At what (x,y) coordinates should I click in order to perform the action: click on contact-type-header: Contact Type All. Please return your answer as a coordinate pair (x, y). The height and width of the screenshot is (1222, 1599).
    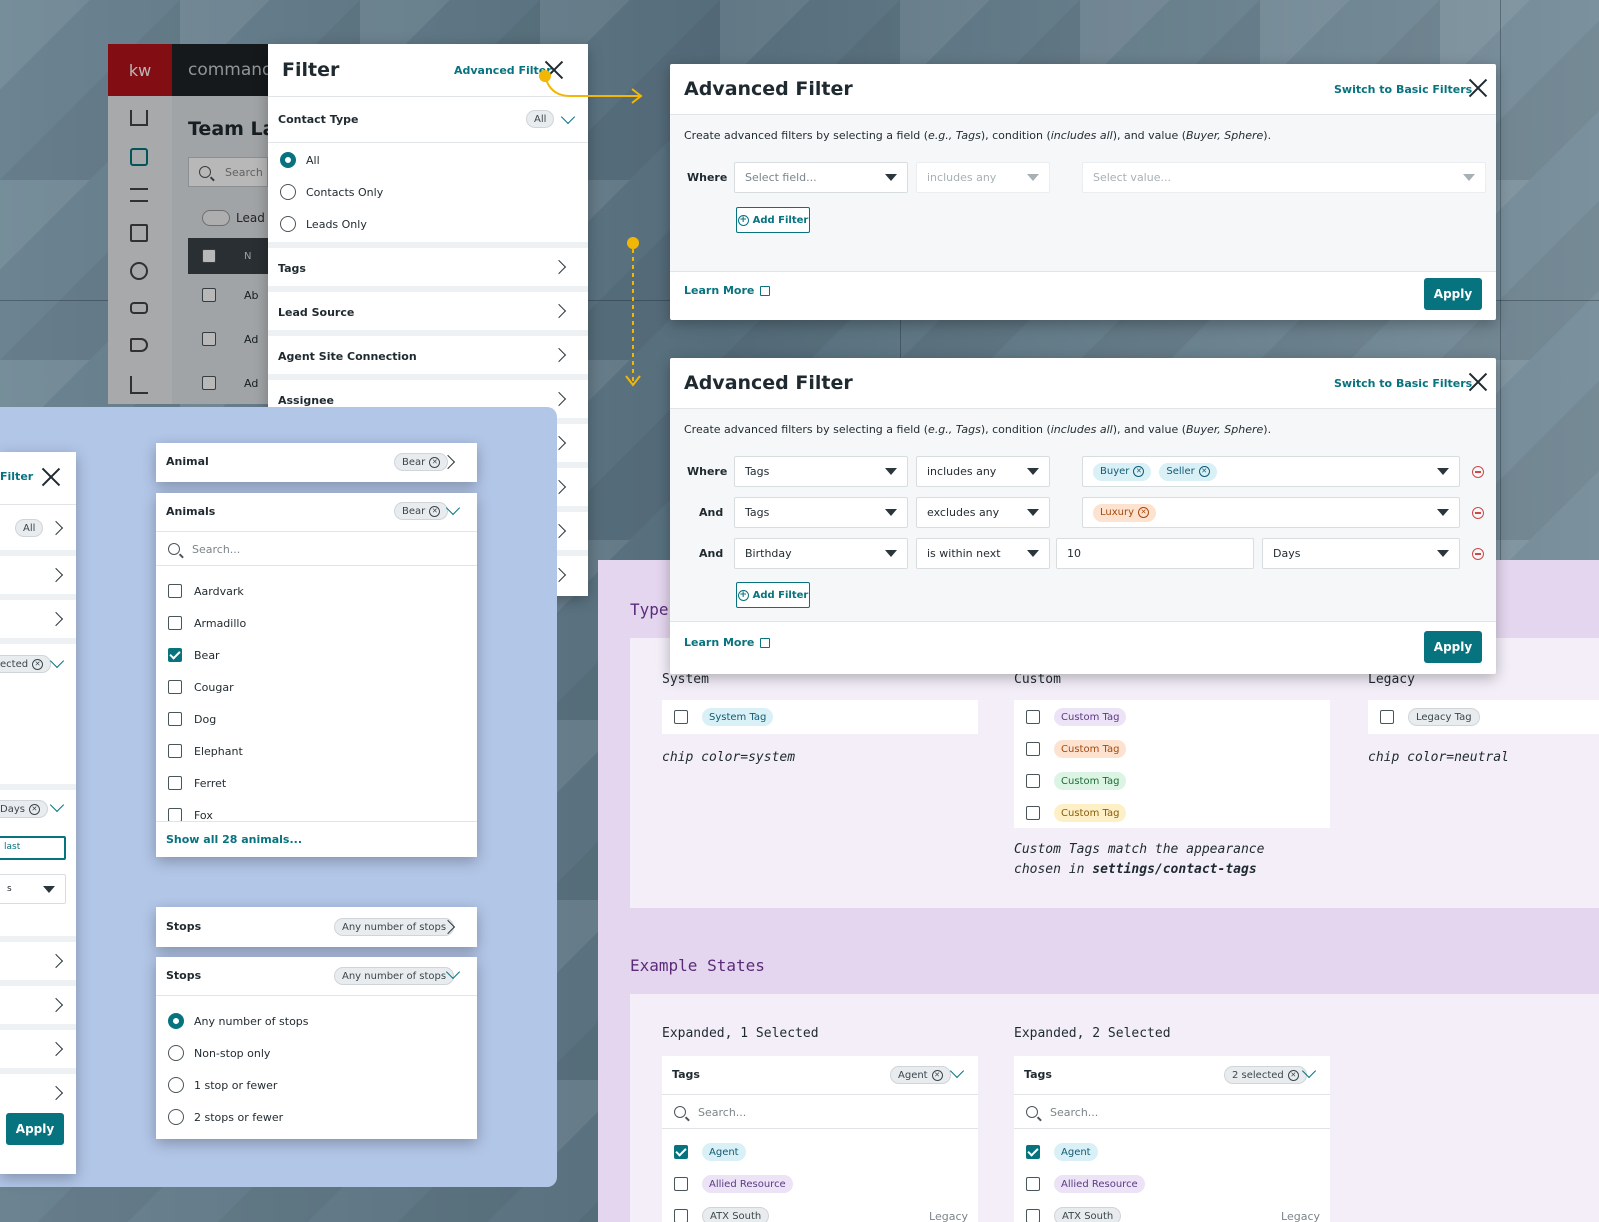
    Looking at the image, I should click on (428, 119).